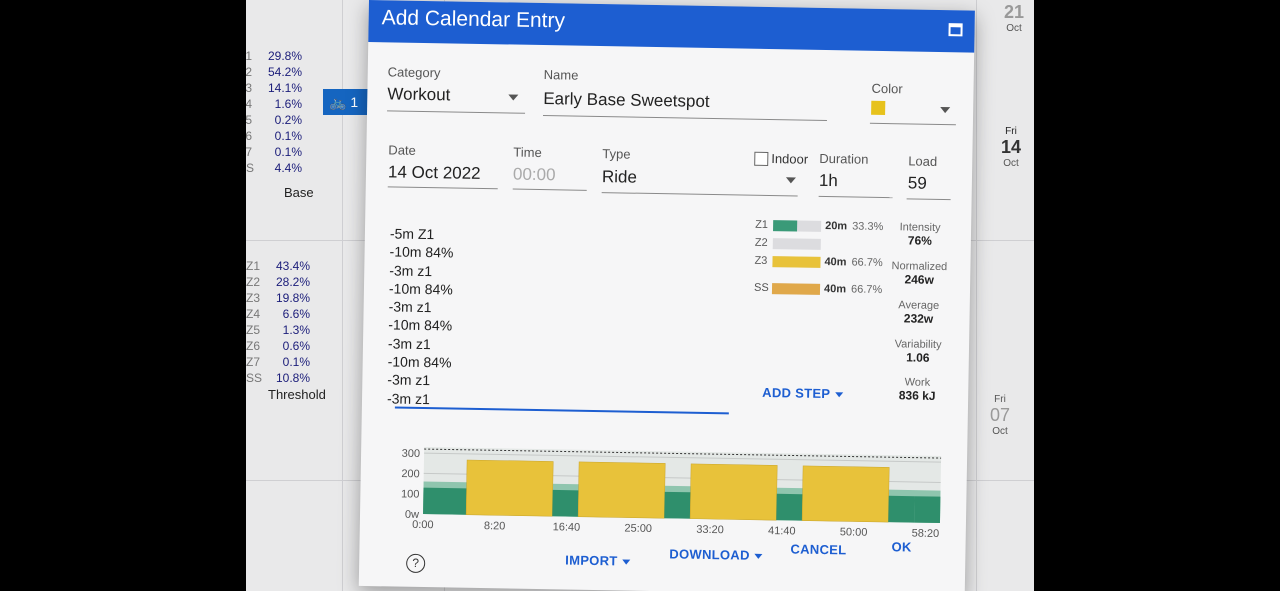  What do you see at coordinates (278, 346) in the screenshot?
I see `zone-summary-row: Z6 0.6%` at bounding box center [278, 346].